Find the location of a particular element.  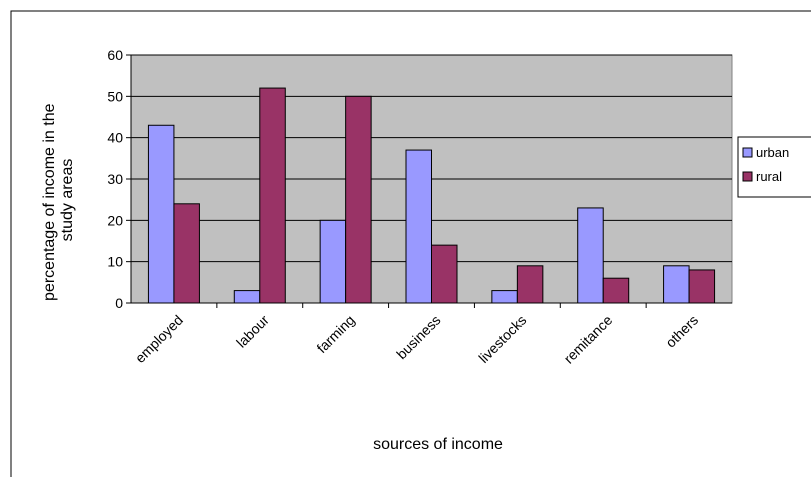

y-axis-title-line-2: study areas is located at coordinates (67, 200).